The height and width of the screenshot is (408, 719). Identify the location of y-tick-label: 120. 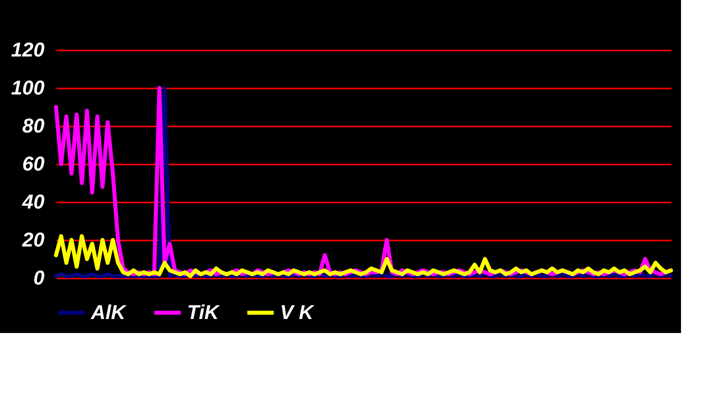
(27, 51).